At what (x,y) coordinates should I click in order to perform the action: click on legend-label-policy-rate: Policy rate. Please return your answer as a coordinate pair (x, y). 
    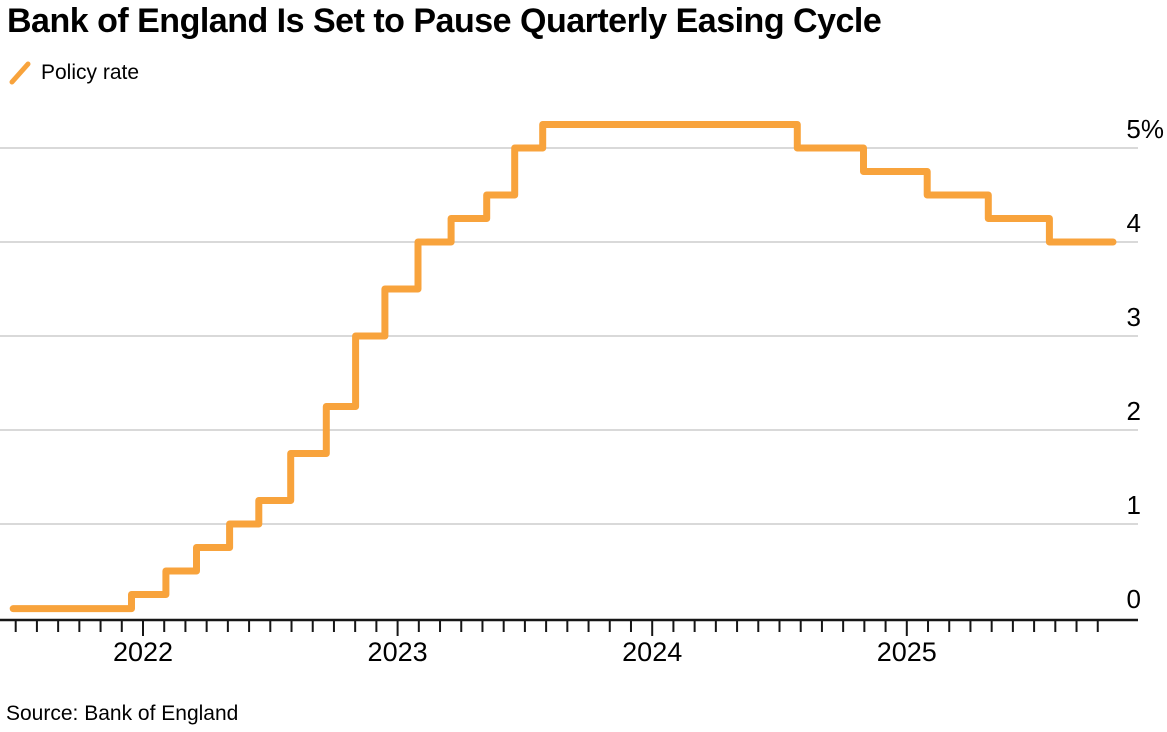
    Looking at the image, I should click on (90, 72).